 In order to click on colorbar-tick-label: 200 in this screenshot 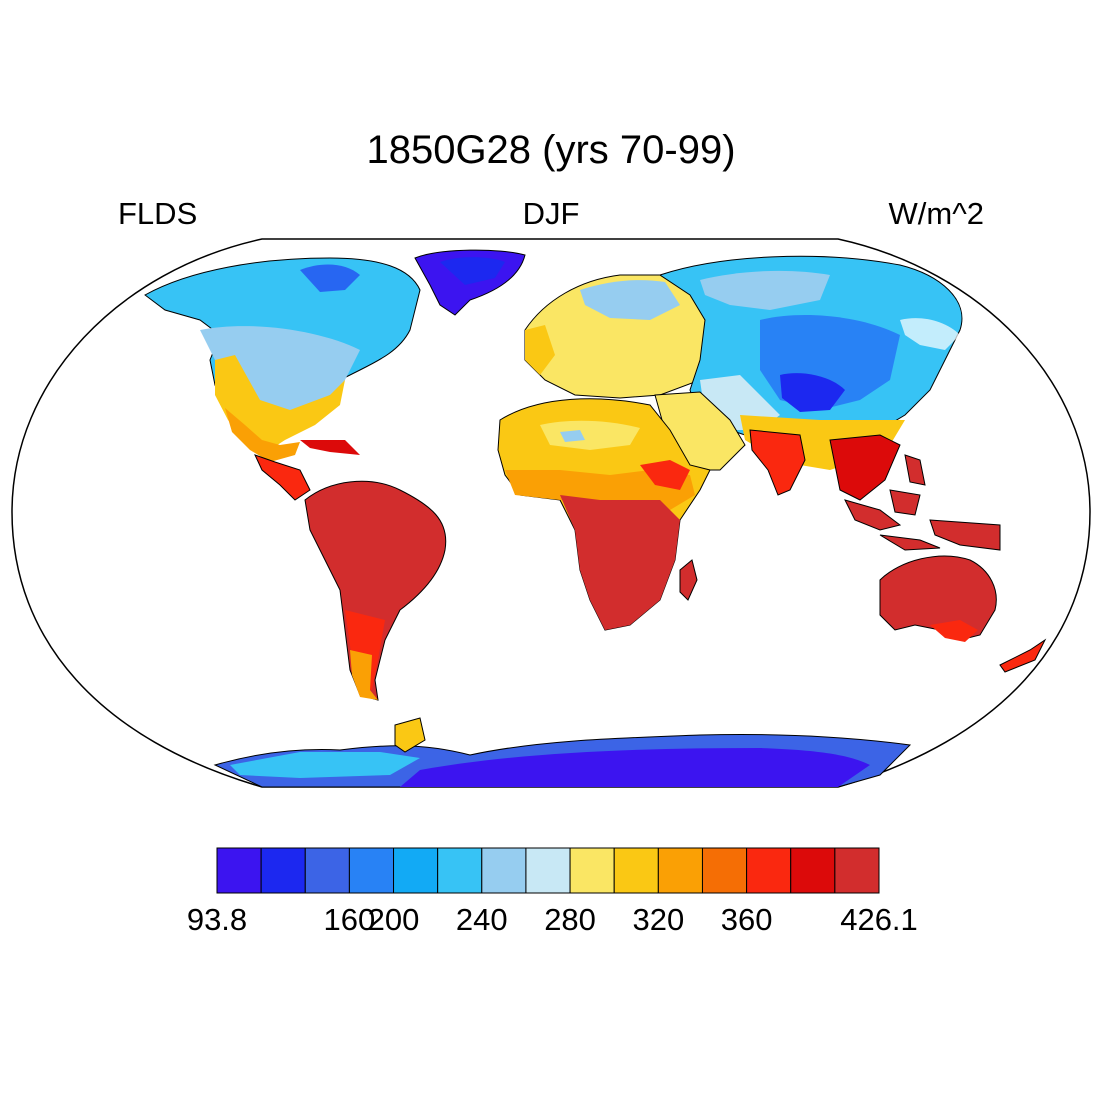, I will do `click(393, 919)`.